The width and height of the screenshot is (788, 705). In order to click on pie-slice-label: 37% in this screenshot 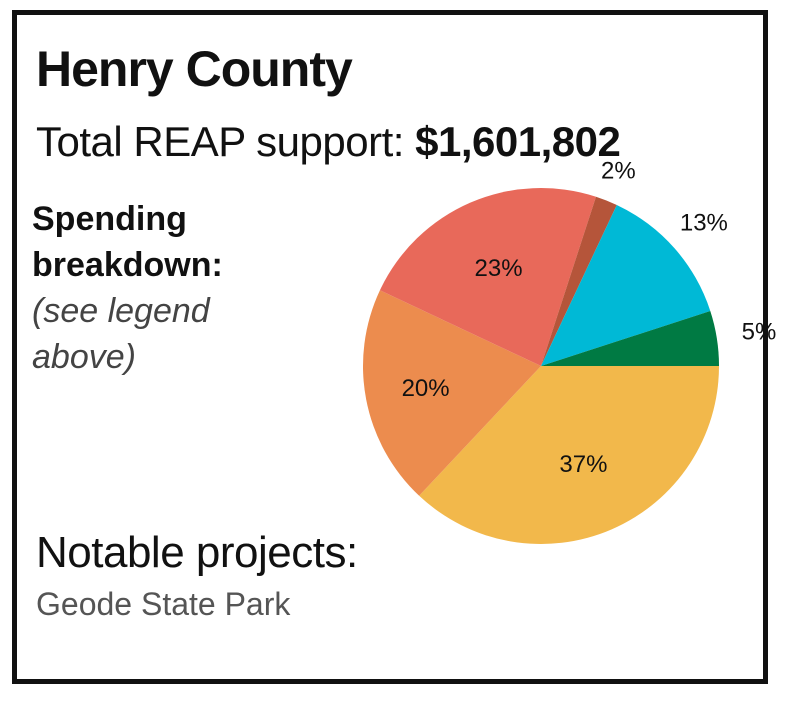, I will do `click(583, 464)`.